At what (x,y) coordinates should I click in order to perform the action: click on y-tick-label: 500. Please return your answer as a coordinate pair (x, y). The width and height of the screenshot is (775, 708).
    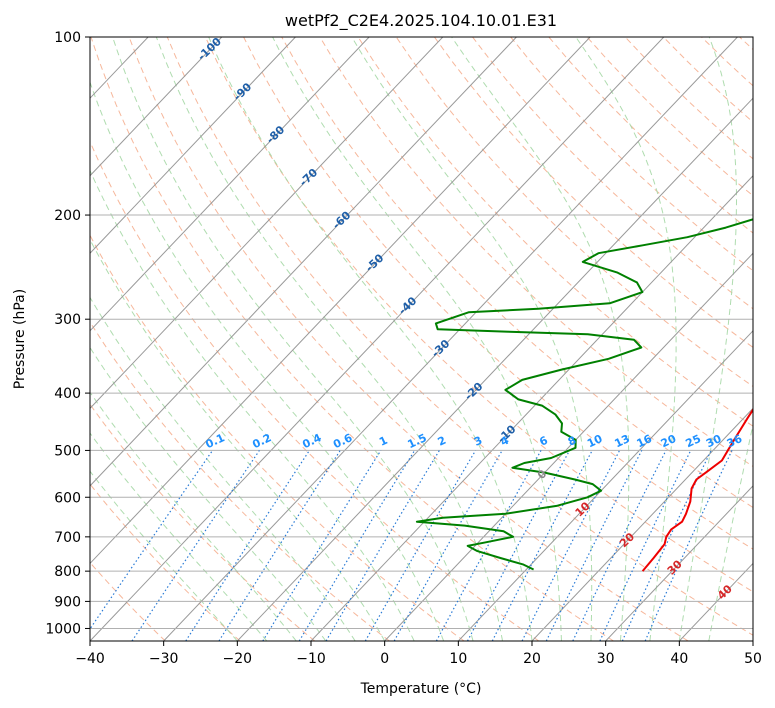
    Looking at the image, I should click on (67, 451).